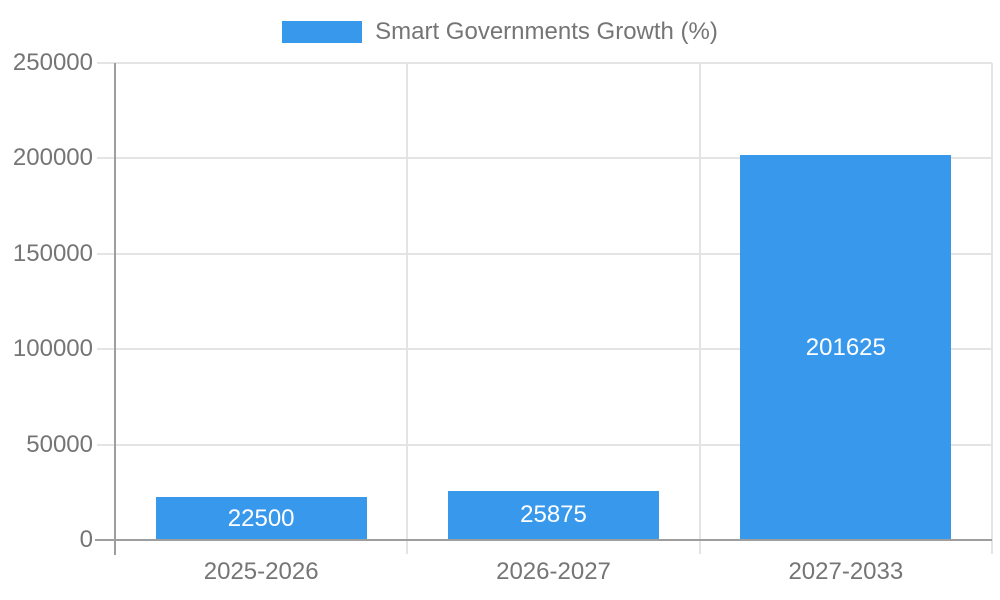 The height and width of the screenshot is (600, 1000). I want to click on y-axis-tick-label: 250000, so click(52, 62).